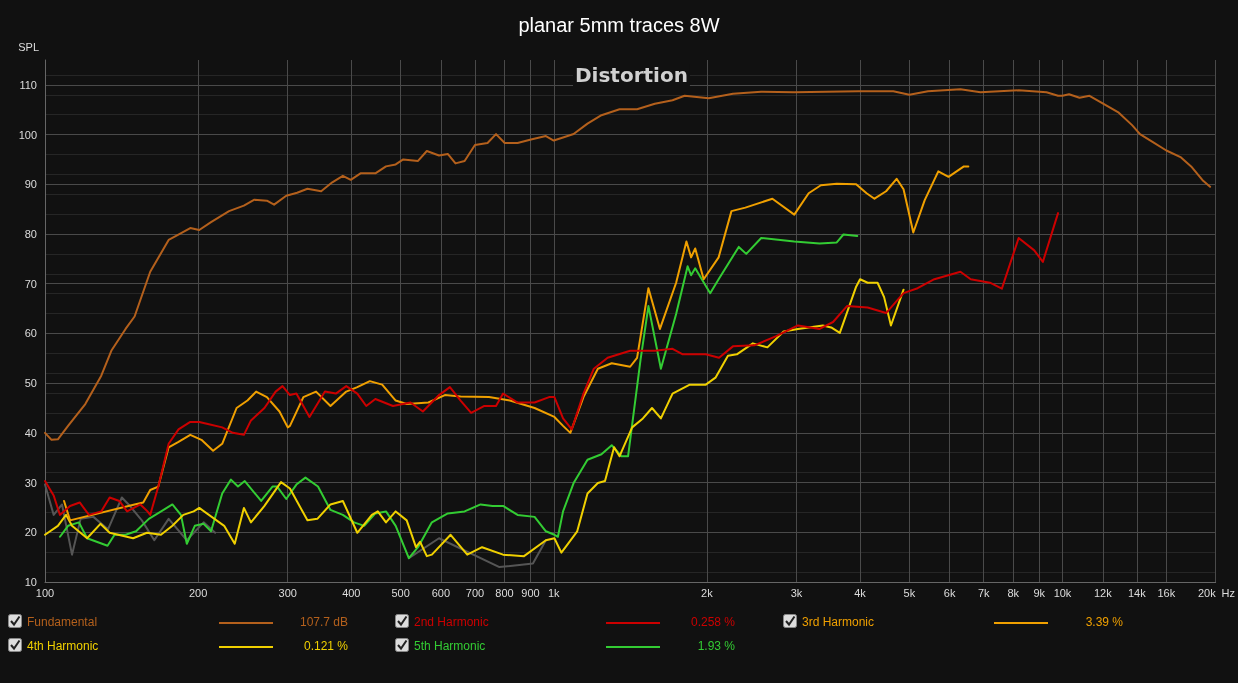  Describe the element at coordinates (1039, 592) in the screenshot. I see `x-tick-label: 9k` at that location.